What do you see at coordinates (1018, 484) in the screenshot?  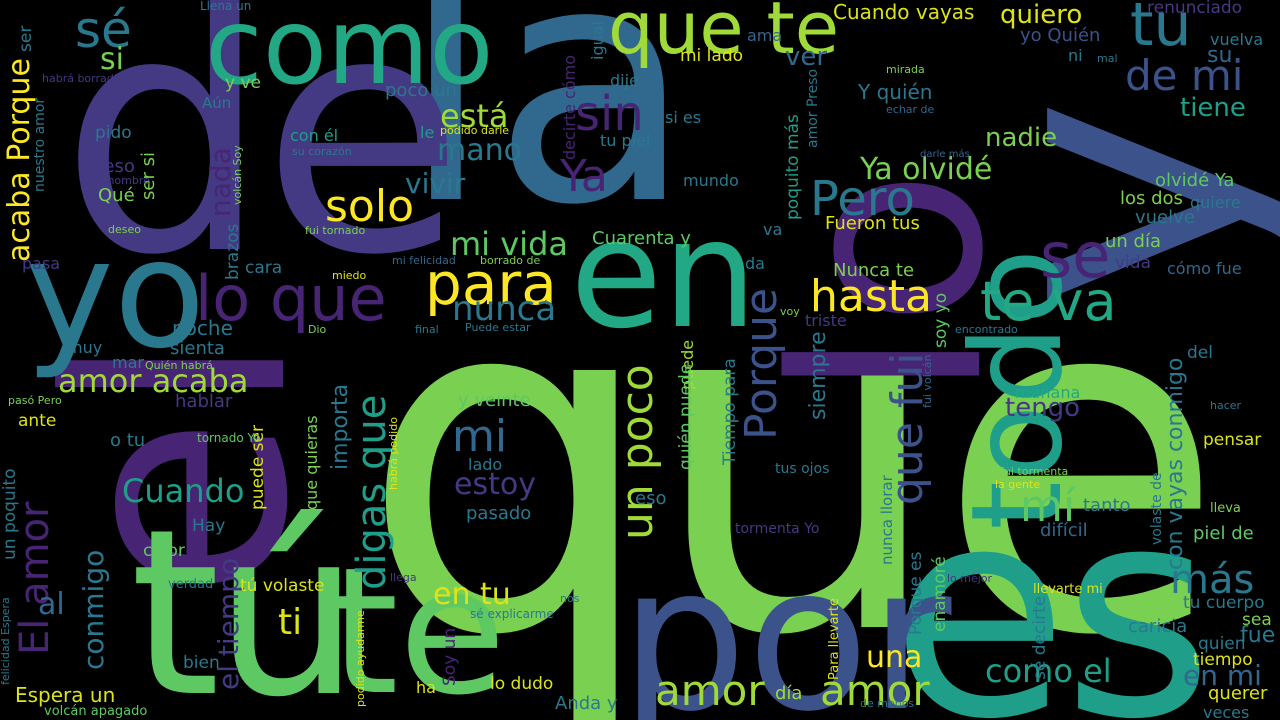 I see `word-la-gente: la gente` at bounding box center [1018, 484].